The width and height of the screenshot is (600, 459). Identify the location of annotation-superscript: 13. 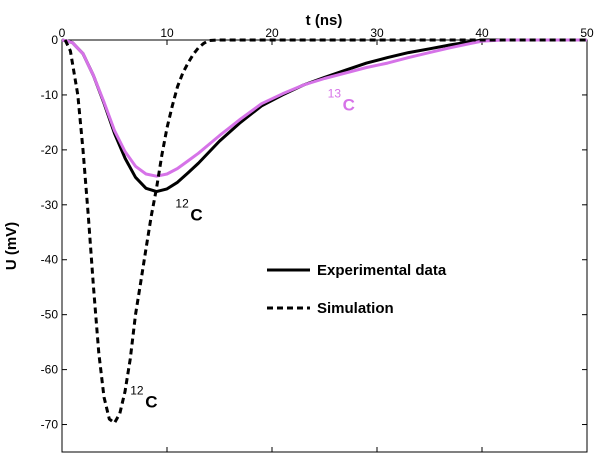
(335, 94).